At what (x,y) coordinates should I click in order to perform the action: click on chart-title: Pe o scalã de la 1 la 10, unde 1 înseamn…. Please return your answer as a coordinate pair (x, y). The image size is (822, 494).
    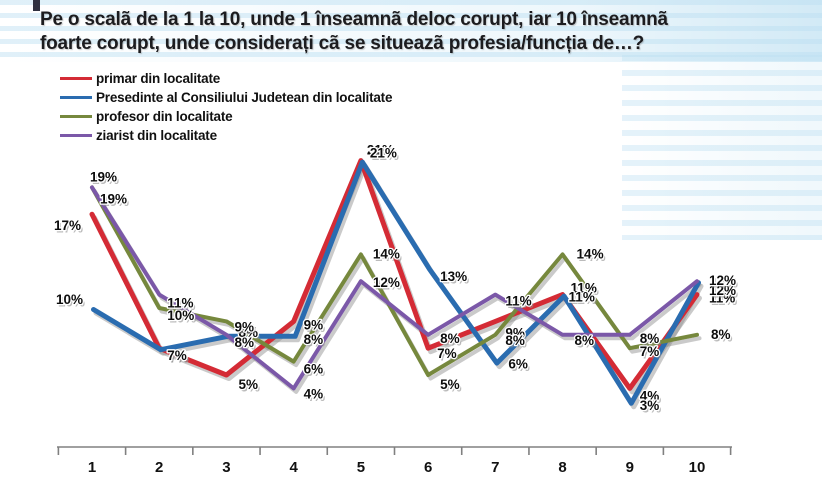
    Looking at the image, I should click on (425, 32).